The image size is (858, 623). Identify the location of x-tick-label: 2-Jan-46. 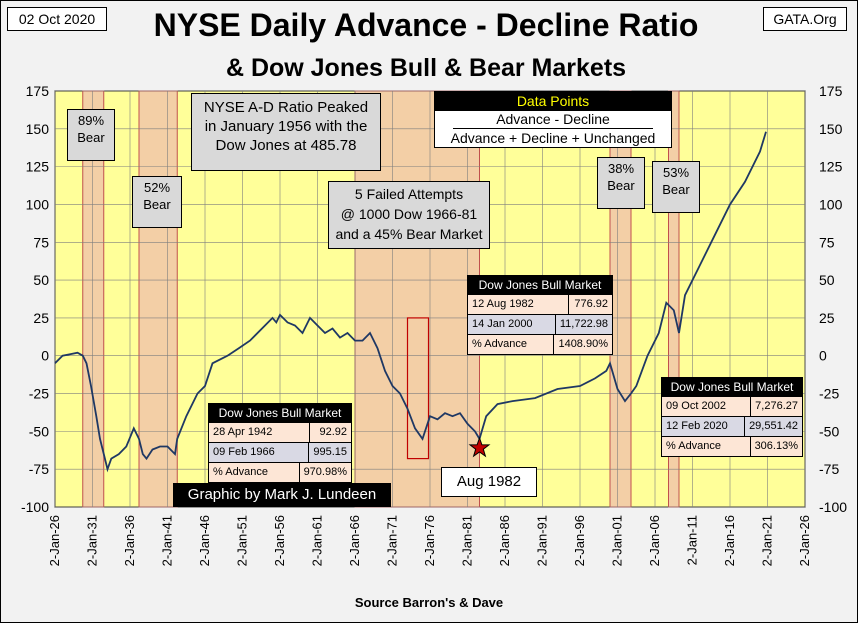
(204, 540).